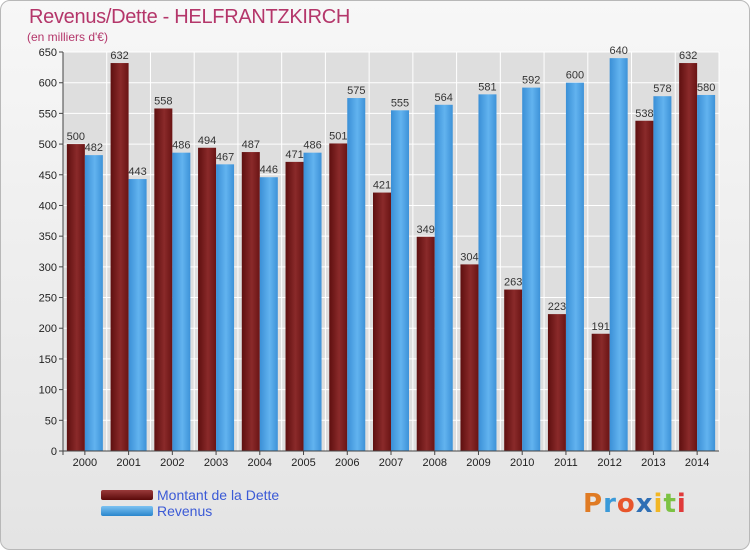 This screenshot has height=550, width=750. I want to click on bar-debt-2003, so click(207, 299).